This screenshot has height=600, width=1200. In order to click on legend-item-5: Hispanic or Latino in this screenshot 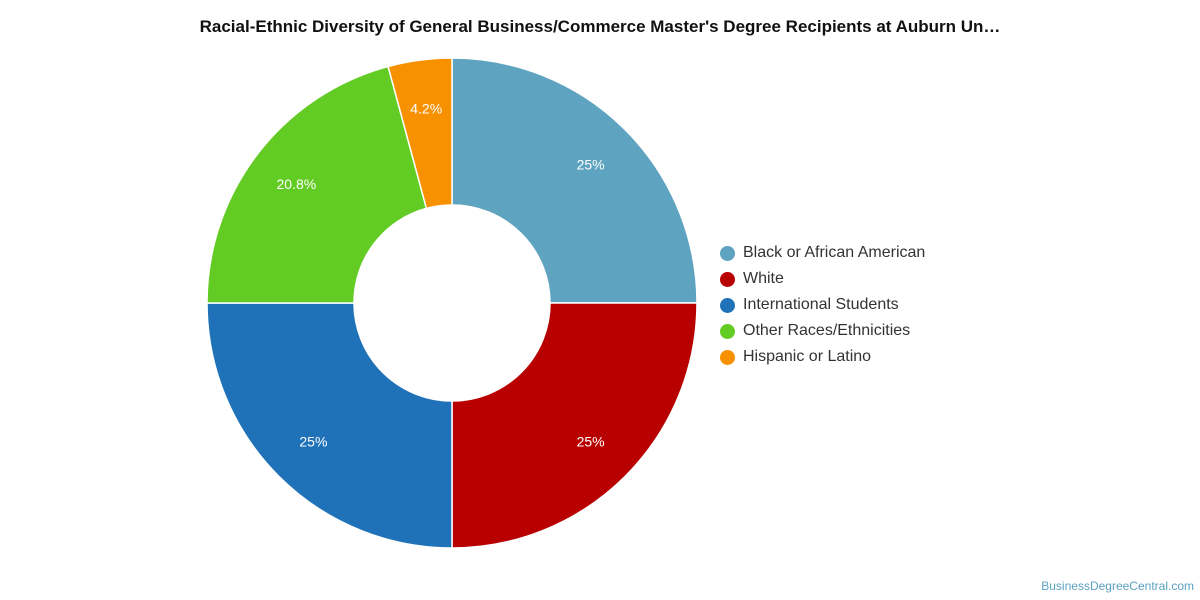, I will do `click(822, 357)`.